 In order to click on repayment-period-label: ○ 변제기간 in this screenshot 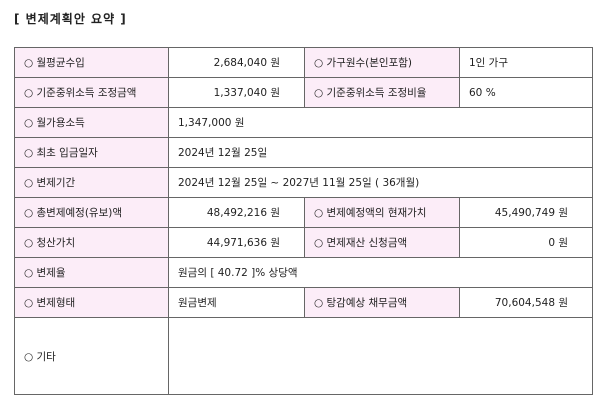, I will do `click(91, 182)`.